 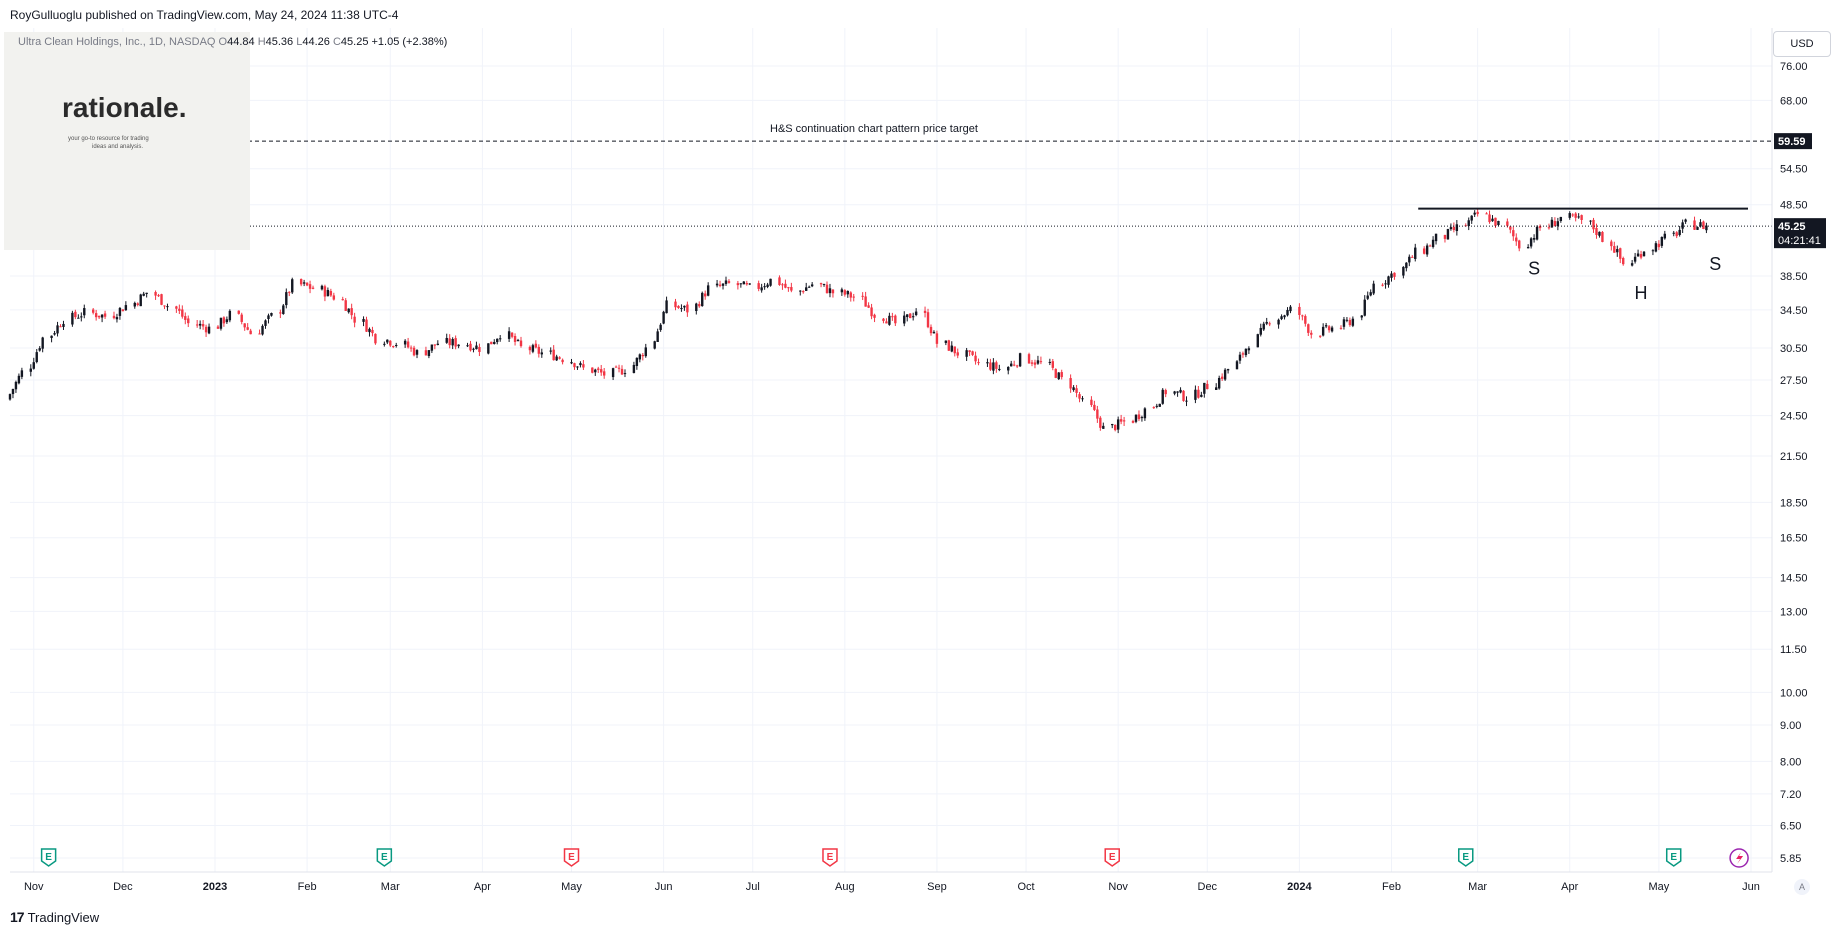 I want to click on time-tick-label: May, so click(x=1658, y=887).